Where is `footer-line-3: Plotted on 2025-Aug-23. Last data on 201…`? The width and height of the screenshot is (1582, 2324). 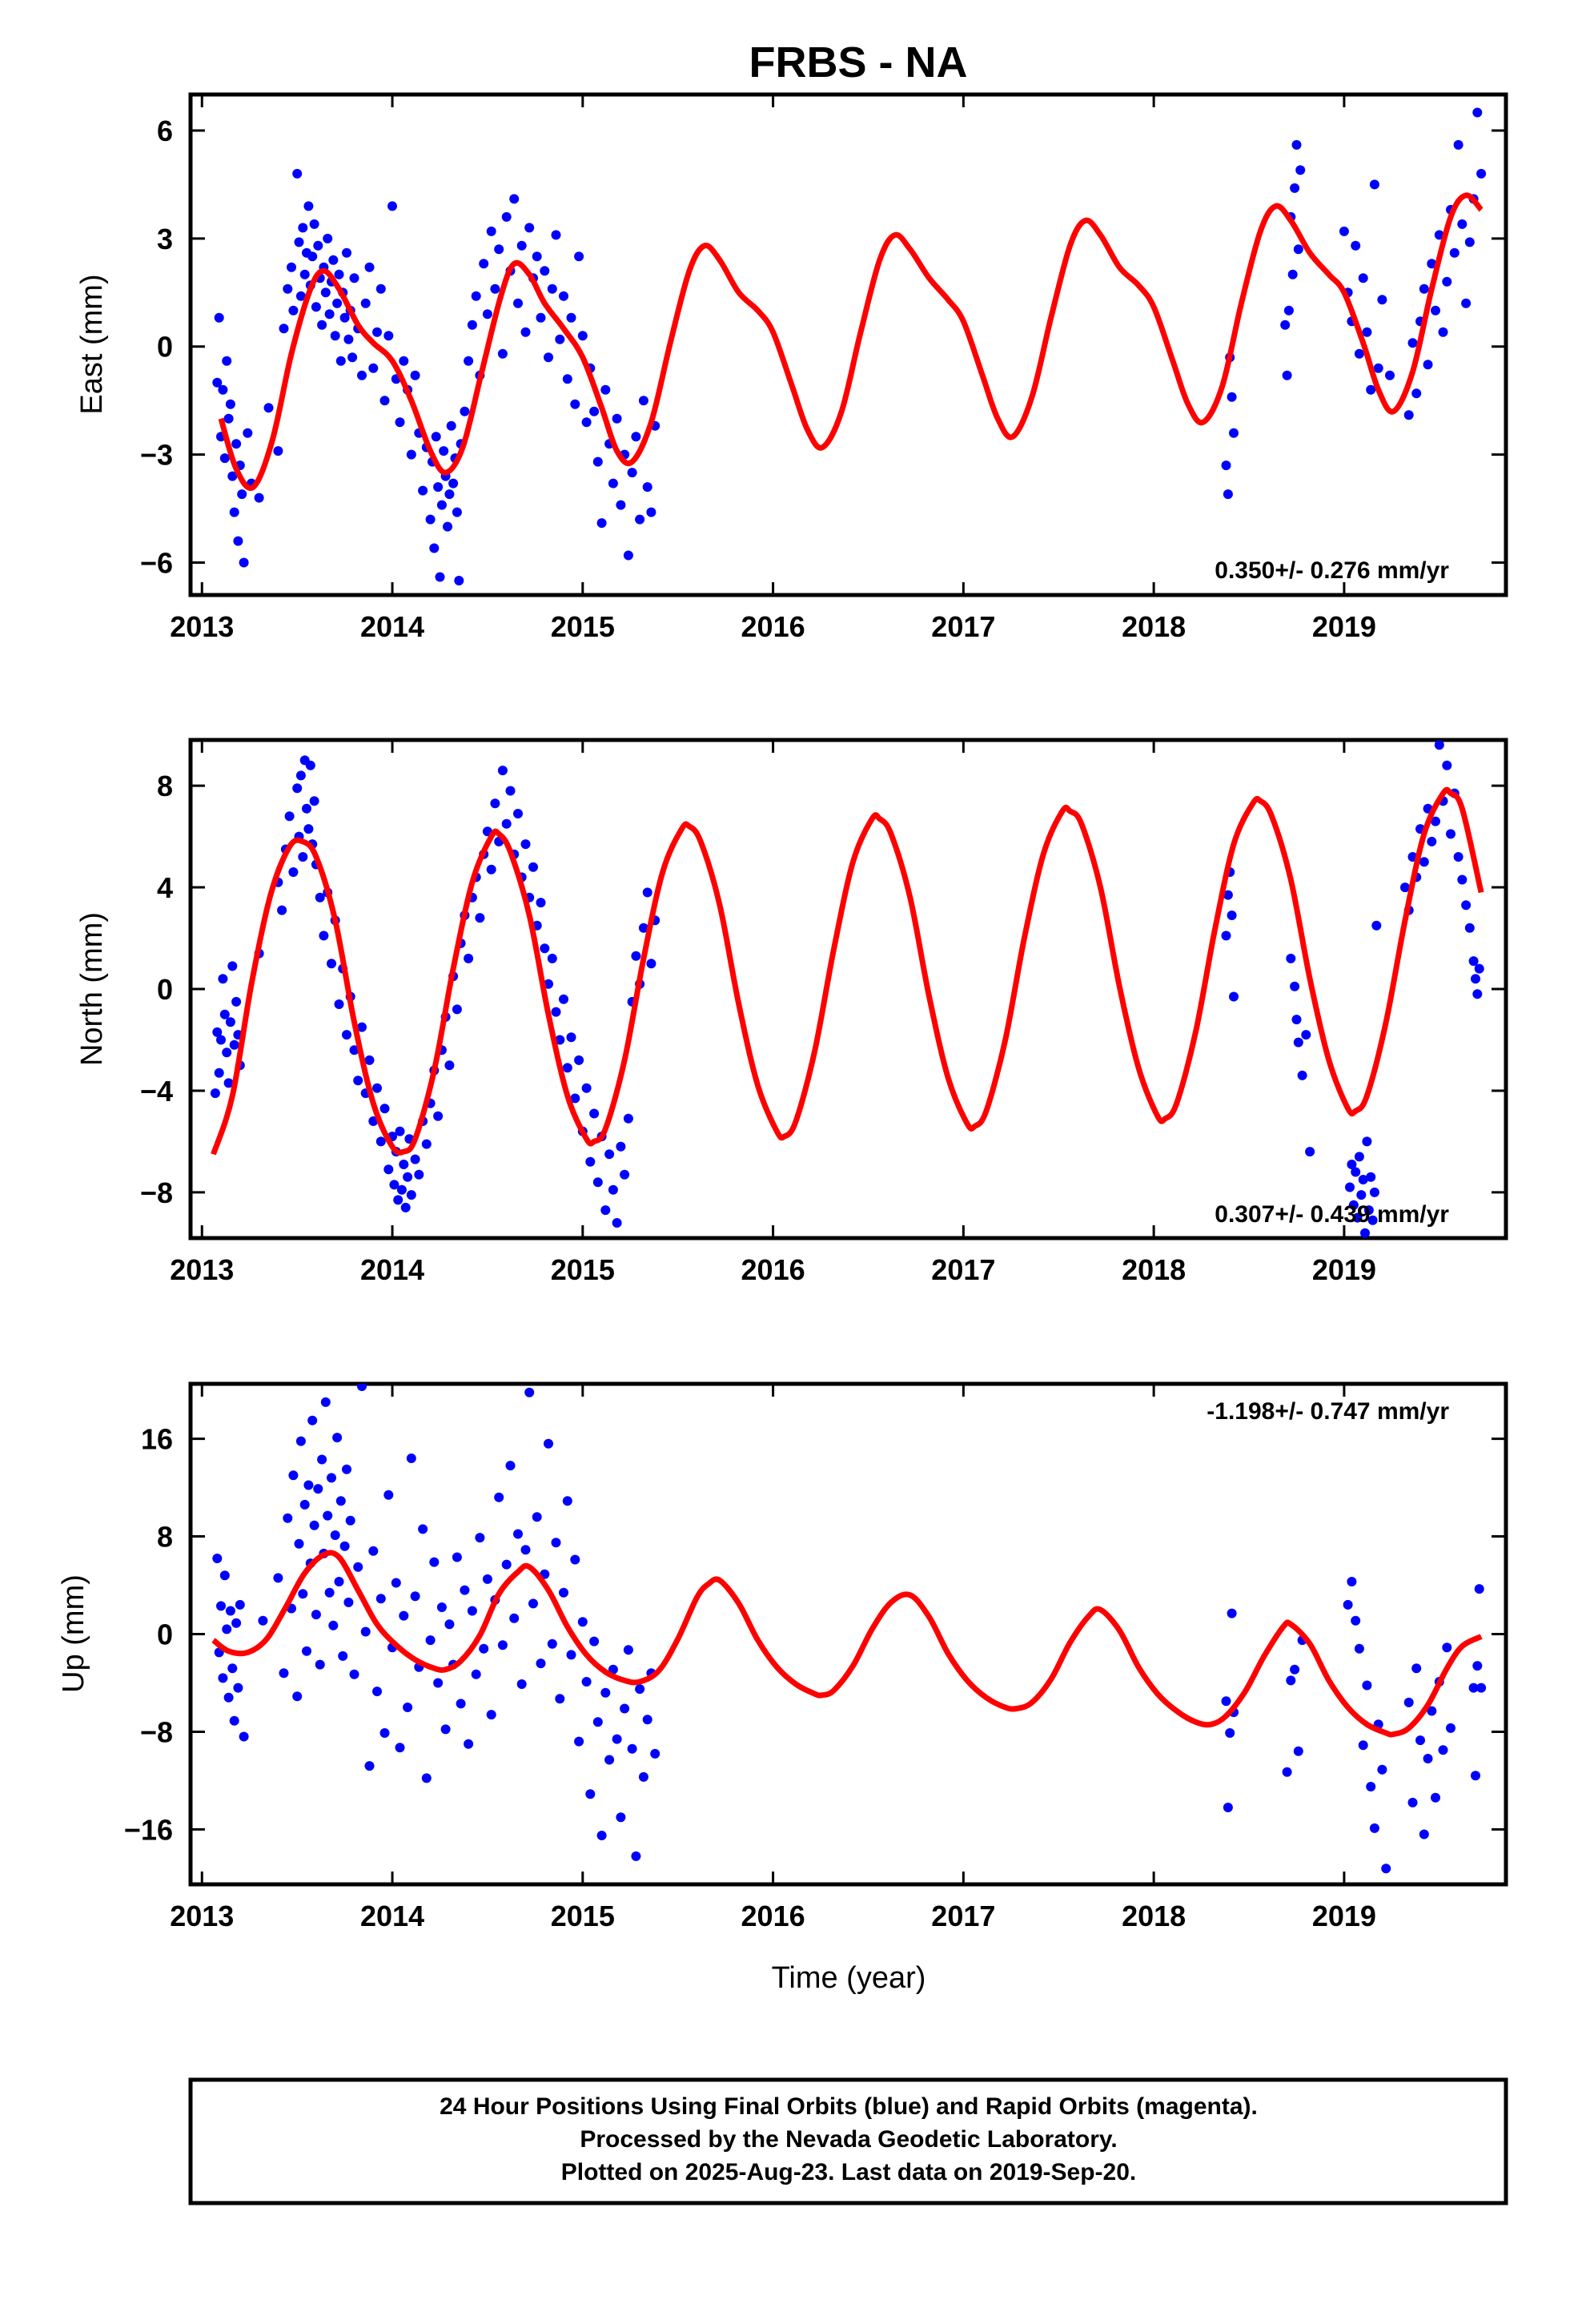 footer-line-3: Plotted on 2025-Aug-23. Last data on 201… is located at coordinates (849, 2172).